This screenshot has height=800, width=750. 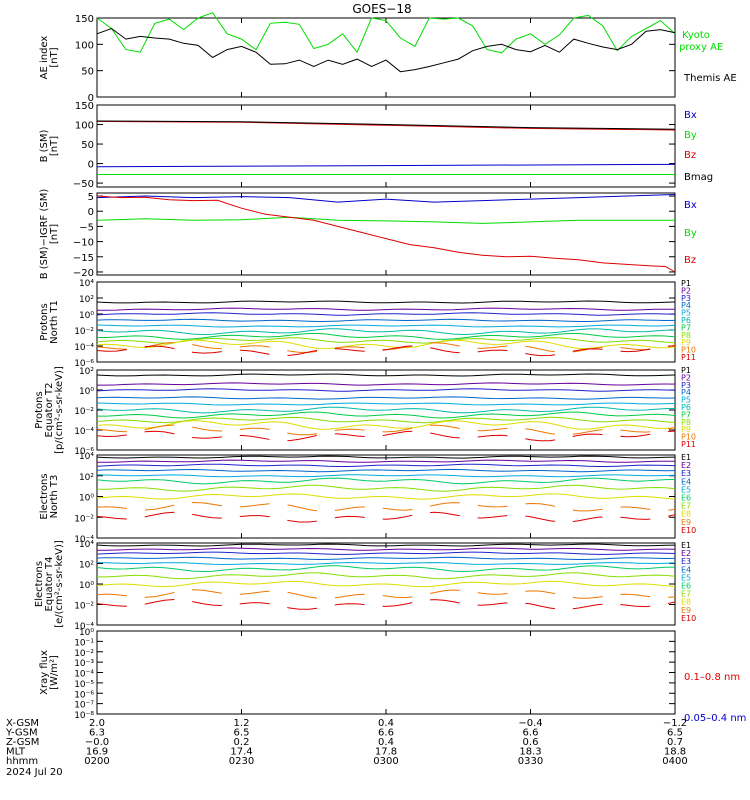 I want to click on electrons-t4-legend-e4: E4, so click(x=686, y=569).